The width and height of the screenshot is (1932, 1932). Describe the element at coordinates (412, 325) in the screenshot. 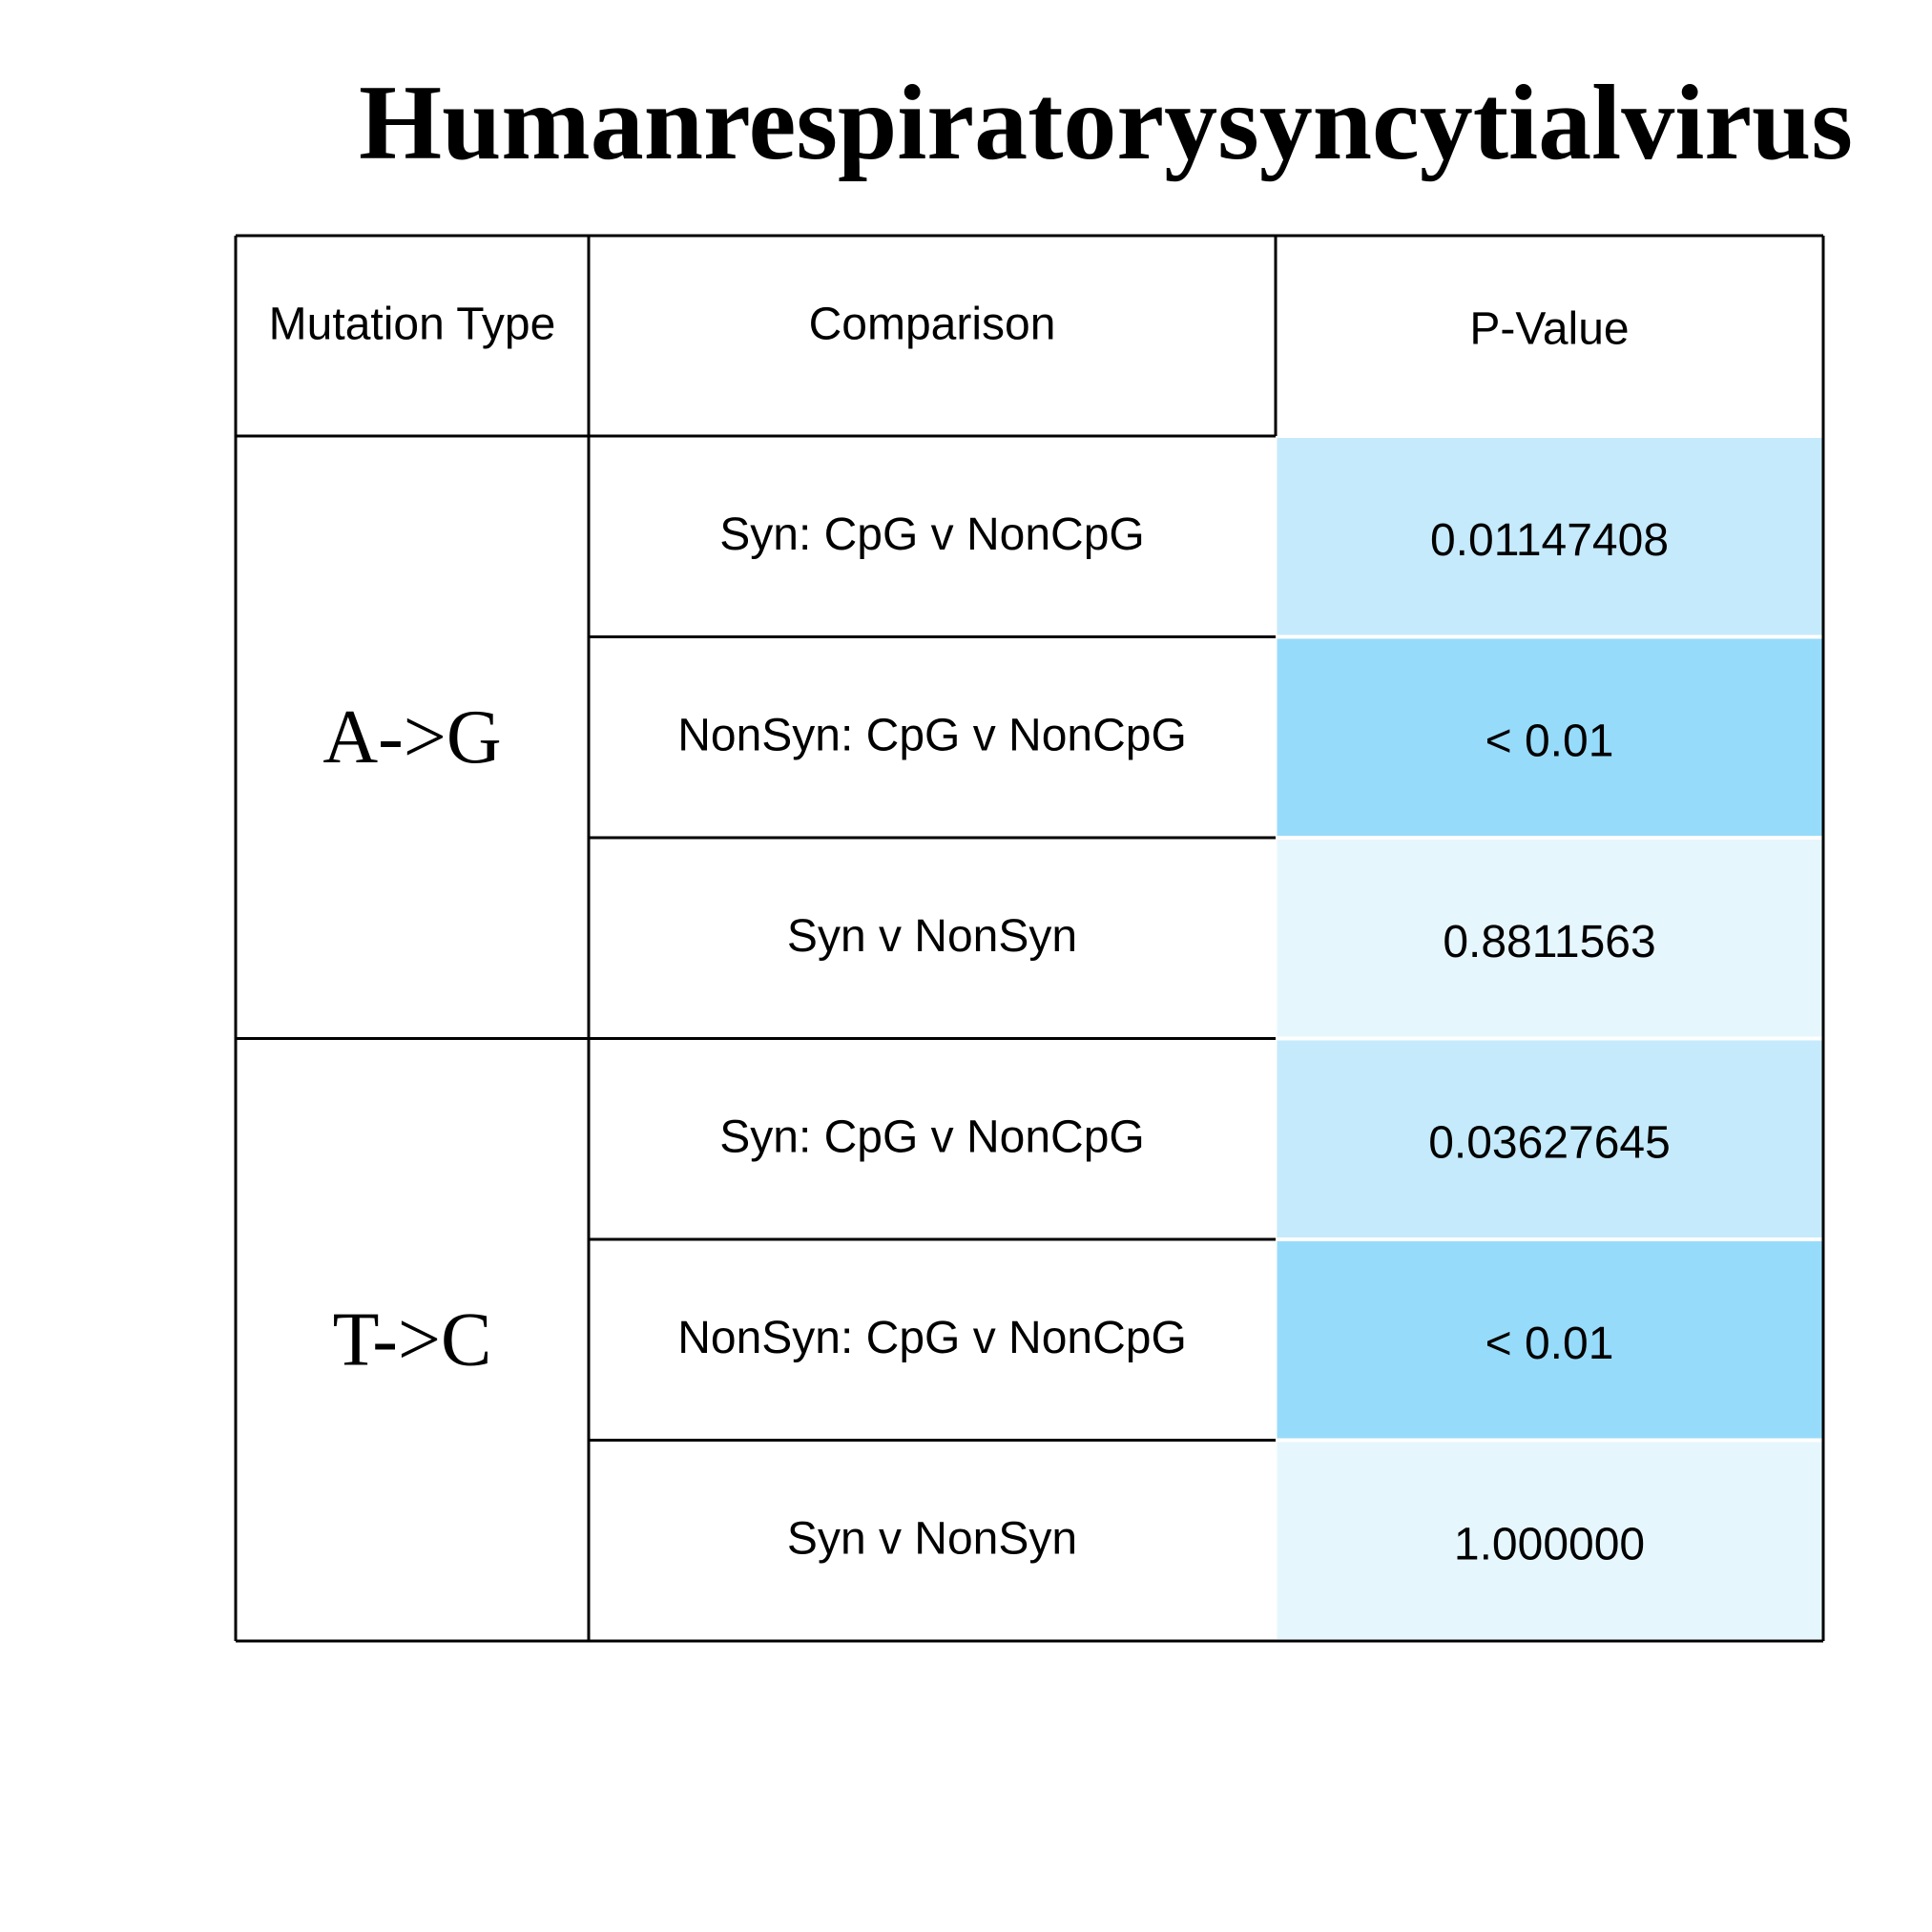

I see `header-mutation-type: Mutation Type` at that location.